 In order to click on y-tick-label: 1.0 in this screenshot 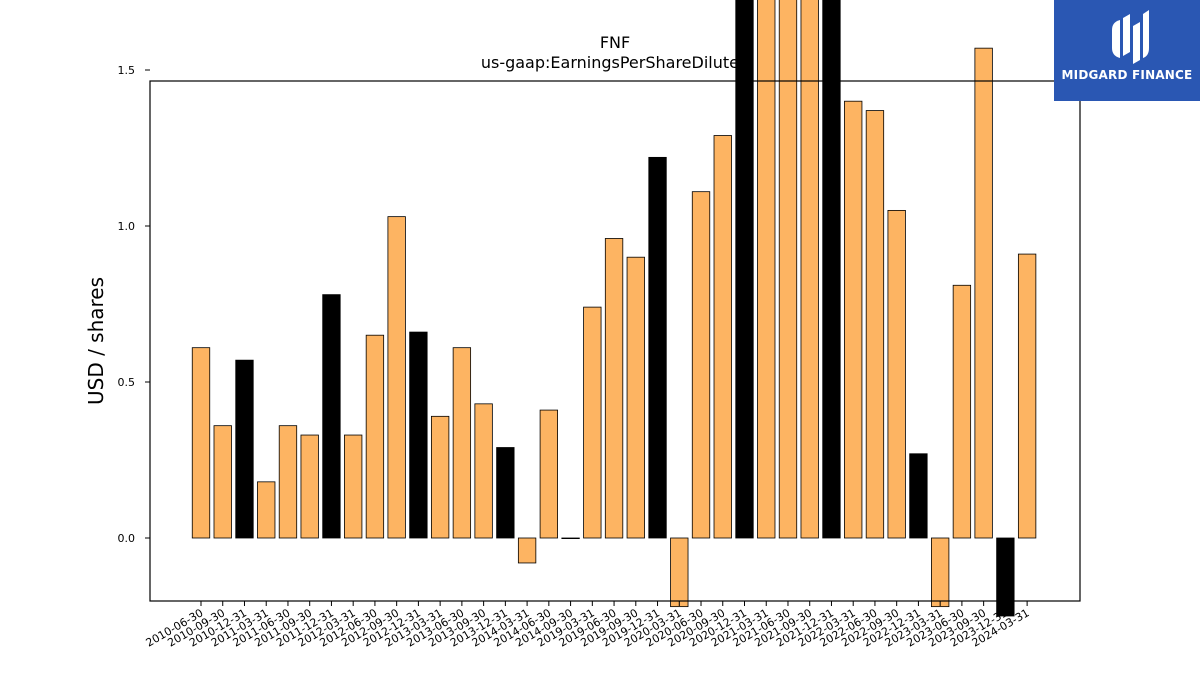, I will do `click(127, 226)`.